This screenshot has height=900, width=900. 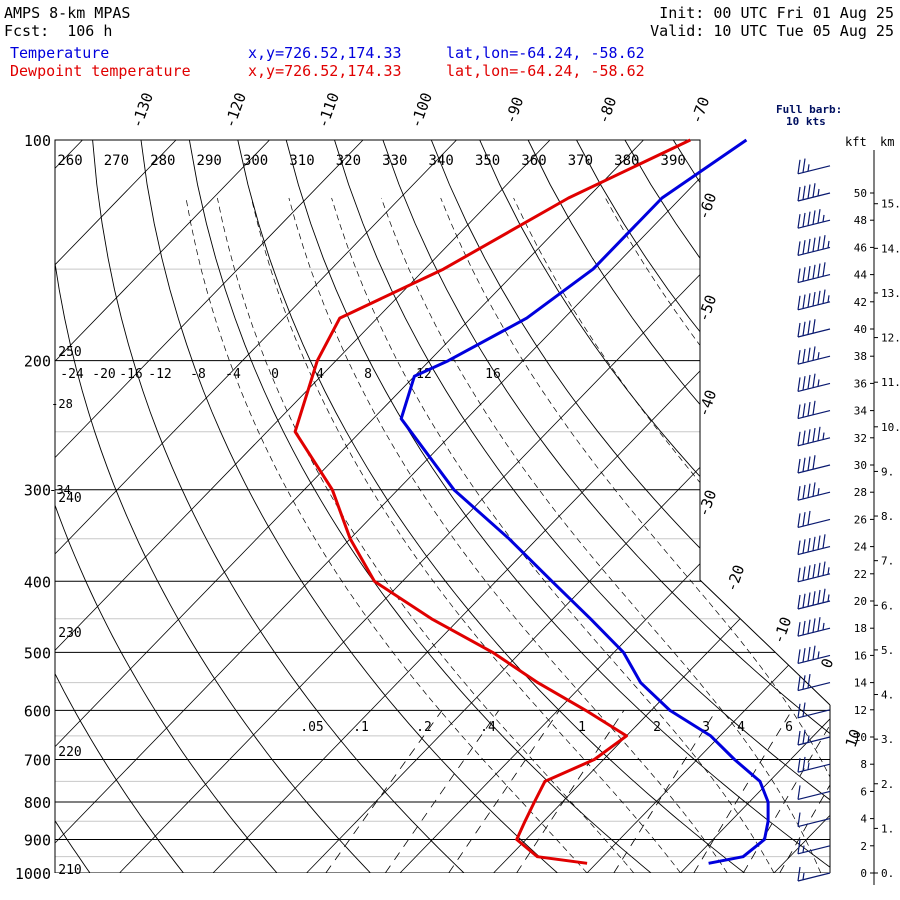 What do you see at coordinates (209, 161) in the screenshot?
I see `theta-label: 290` at bounding box center [209, 161].